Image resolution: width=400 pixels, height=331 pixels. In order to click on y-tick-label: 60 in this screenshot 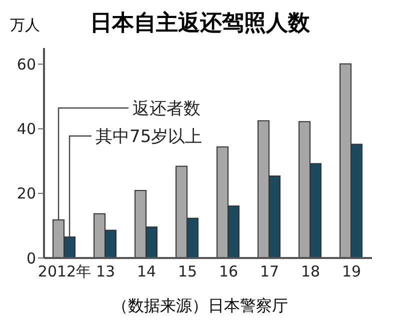, I will do `click(26, 64)`.